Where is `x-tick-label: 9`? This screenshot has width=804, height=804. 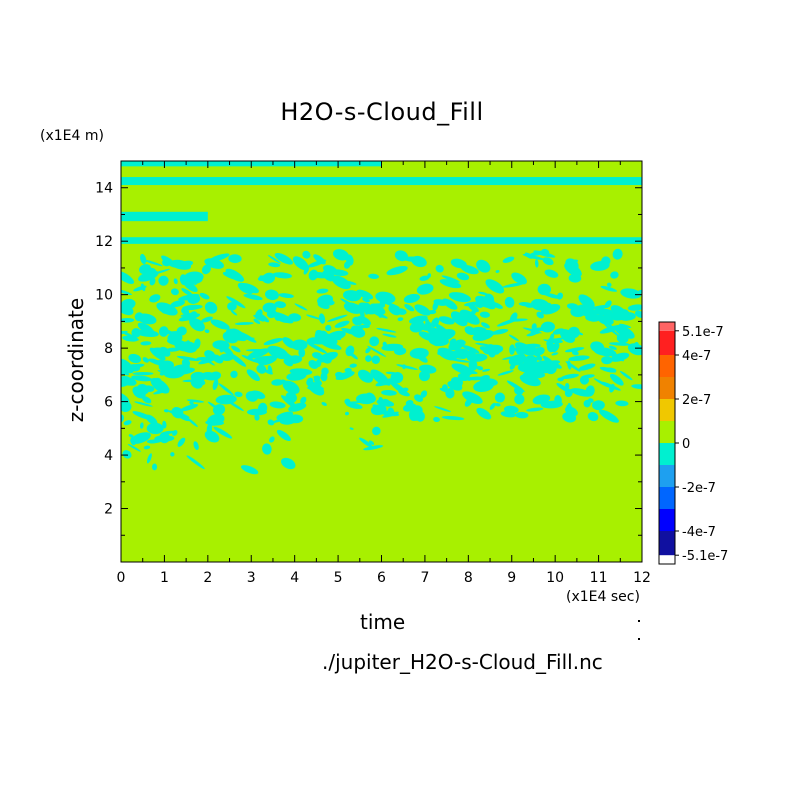 x-tick-label: 9 is located at coordinates (511, 578).